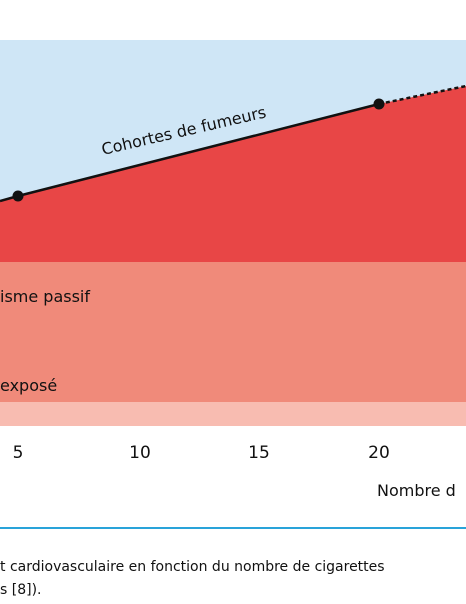 This screenshot has width=466, height=604. I want to click on unexposed-band, so click(233, 414).